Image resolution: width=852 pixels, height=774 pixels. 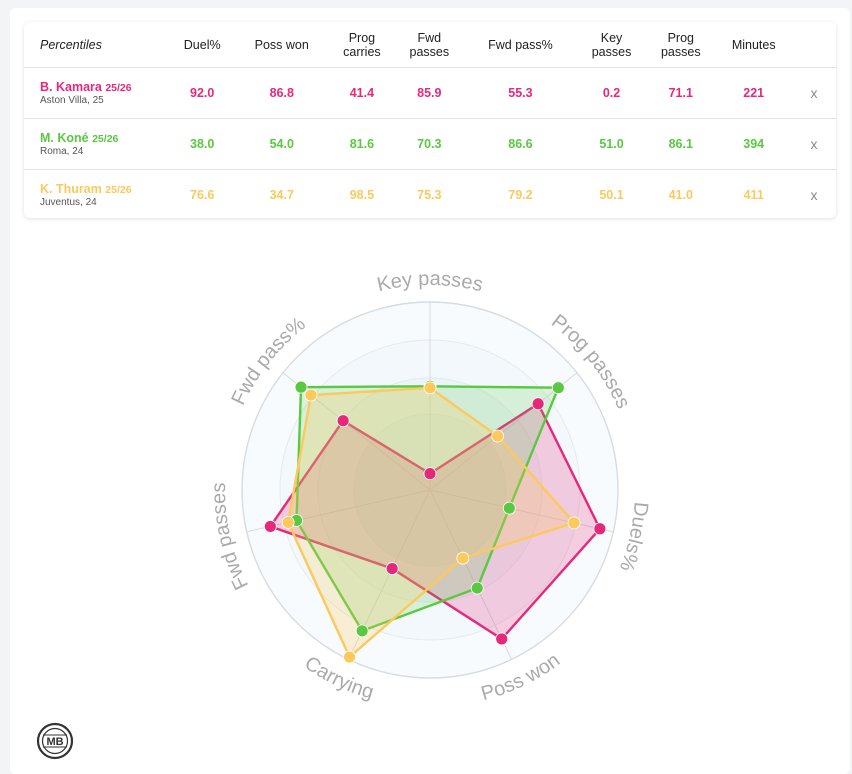 I want to click on player-team-age: Juventus, 24, so click(x=68, y=202).